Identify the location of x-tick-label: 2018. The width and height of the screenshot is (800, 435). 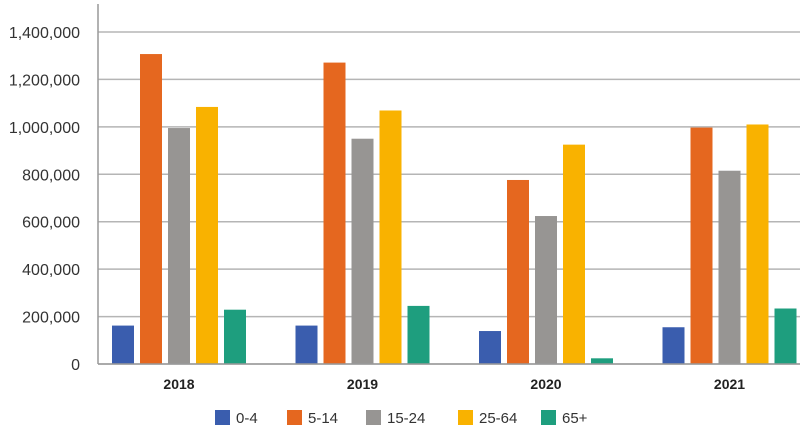
(178, 384).